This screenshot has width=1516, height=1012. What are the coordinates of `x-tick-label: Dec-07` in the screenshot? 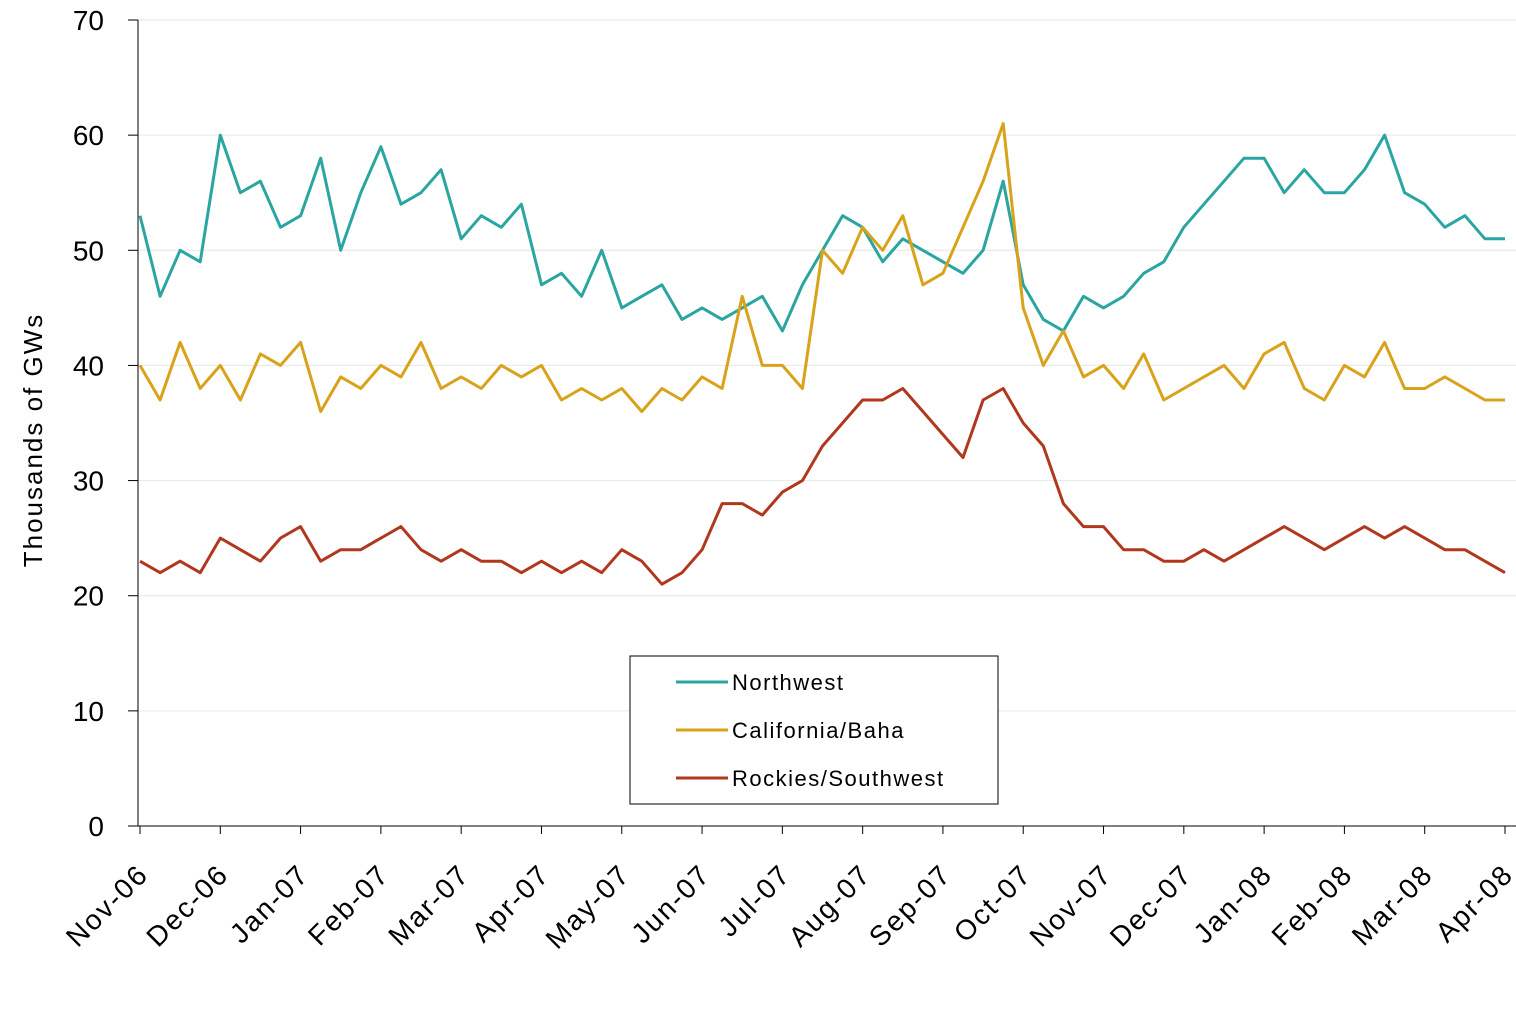 It's located at (1151, 905).